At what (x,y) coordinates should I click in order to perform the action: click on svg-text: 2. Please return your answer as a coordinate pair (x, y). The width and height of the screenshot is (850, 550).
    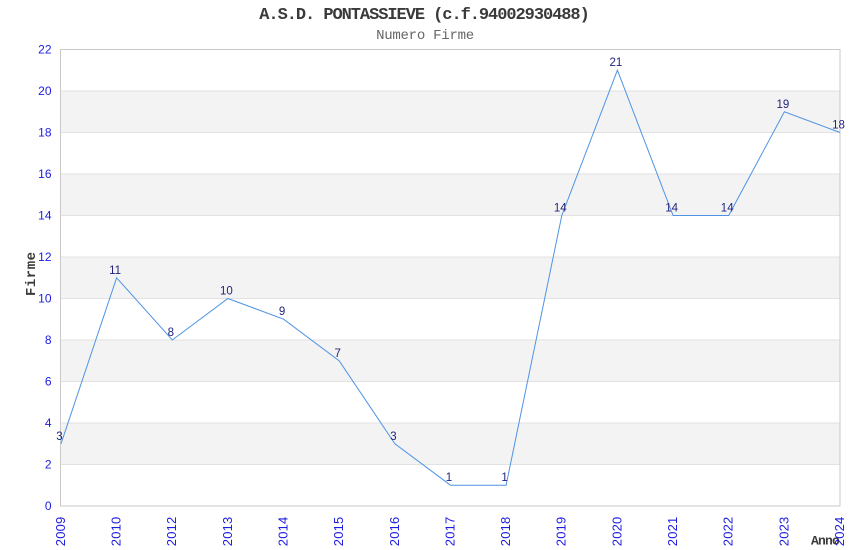
    Looking at the image, I should click on (48, 465).